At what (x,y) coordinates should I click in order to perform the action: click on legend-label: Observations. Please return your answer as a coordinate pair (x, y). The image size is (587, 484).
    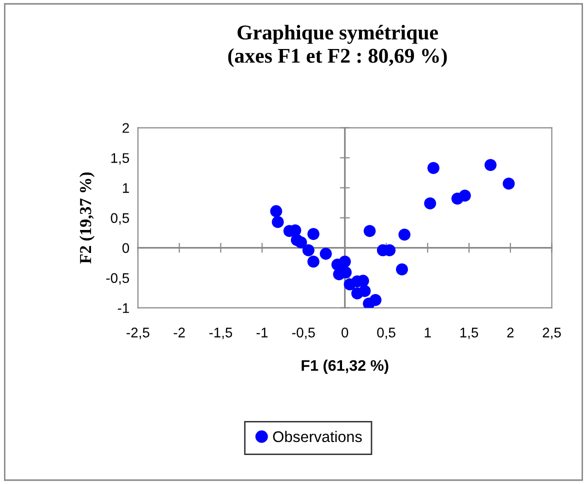
    Looking at the image, I should click on (317, 436).